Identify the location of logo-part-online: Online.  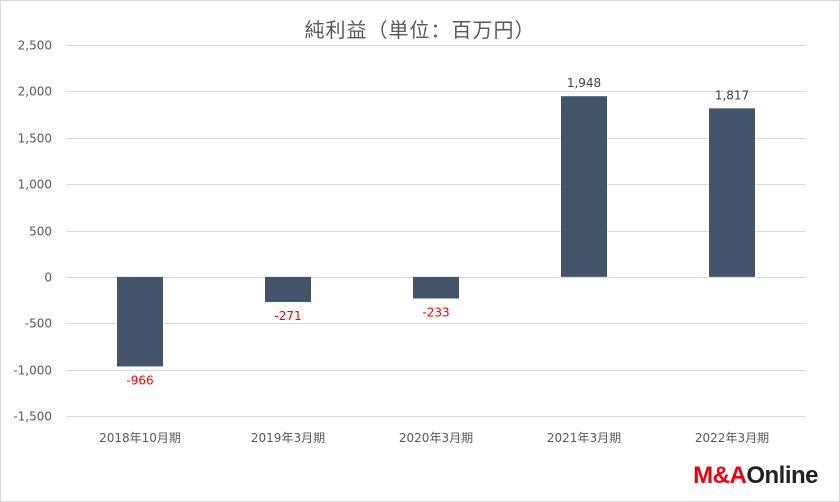
(782, 475).